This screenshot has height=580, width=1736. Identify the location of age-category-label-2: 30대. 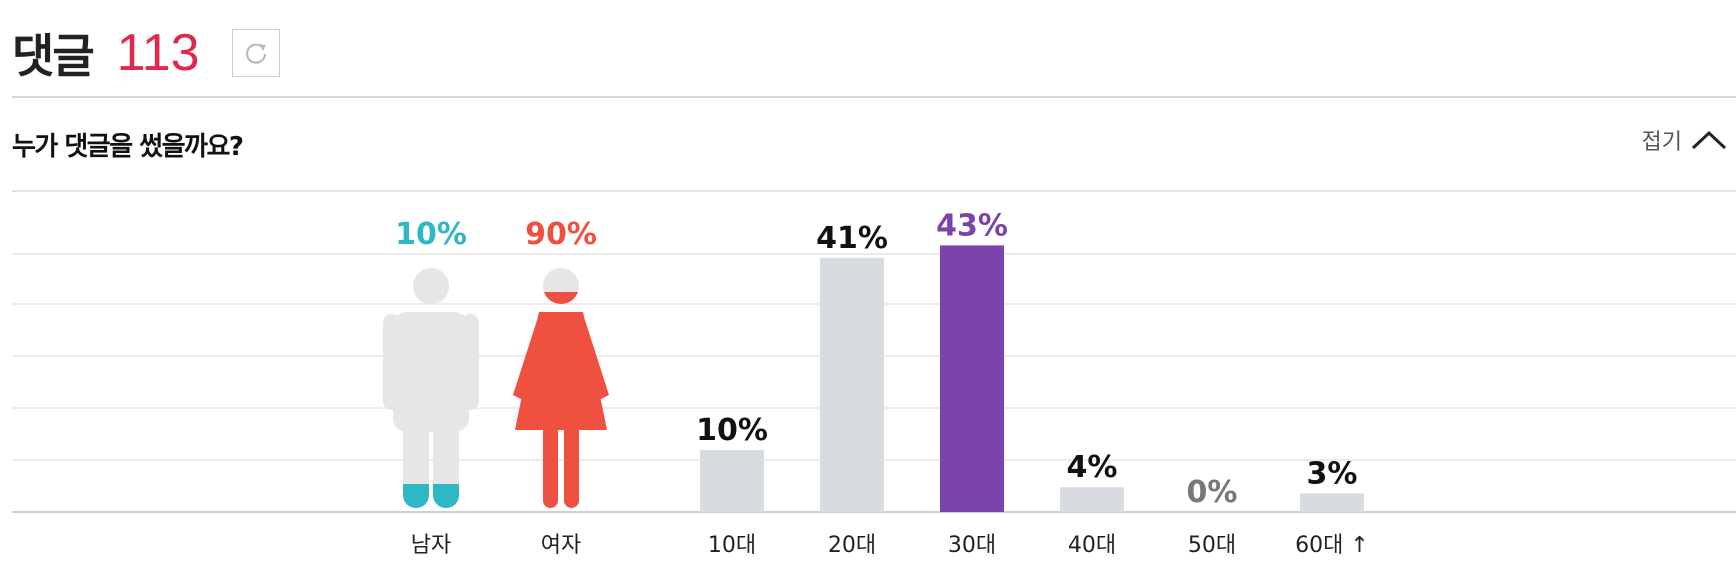
(972, 545).